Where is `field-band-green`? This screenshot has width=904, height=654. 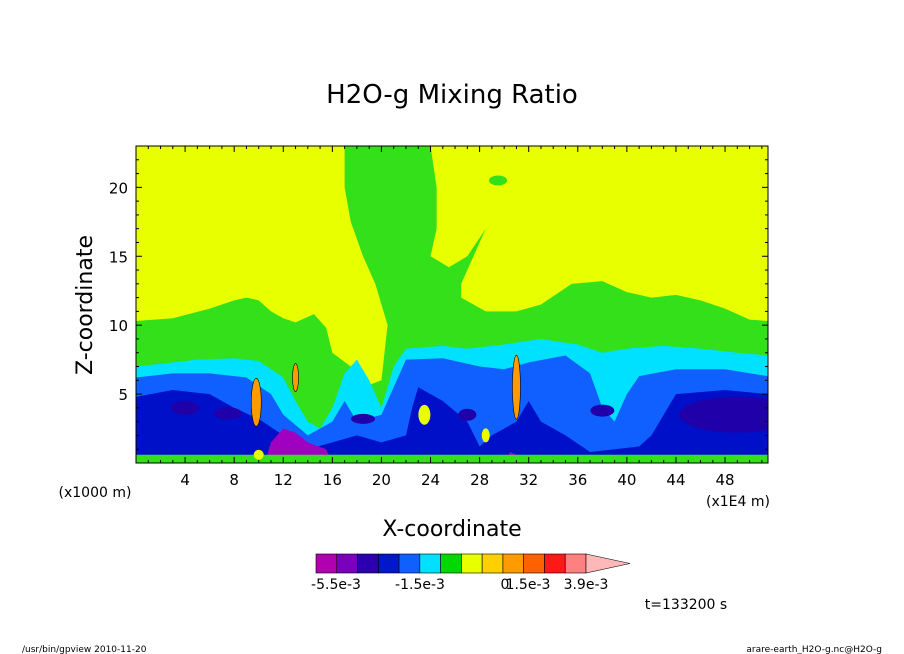 field-band-green is located at coordinates (498, 180).